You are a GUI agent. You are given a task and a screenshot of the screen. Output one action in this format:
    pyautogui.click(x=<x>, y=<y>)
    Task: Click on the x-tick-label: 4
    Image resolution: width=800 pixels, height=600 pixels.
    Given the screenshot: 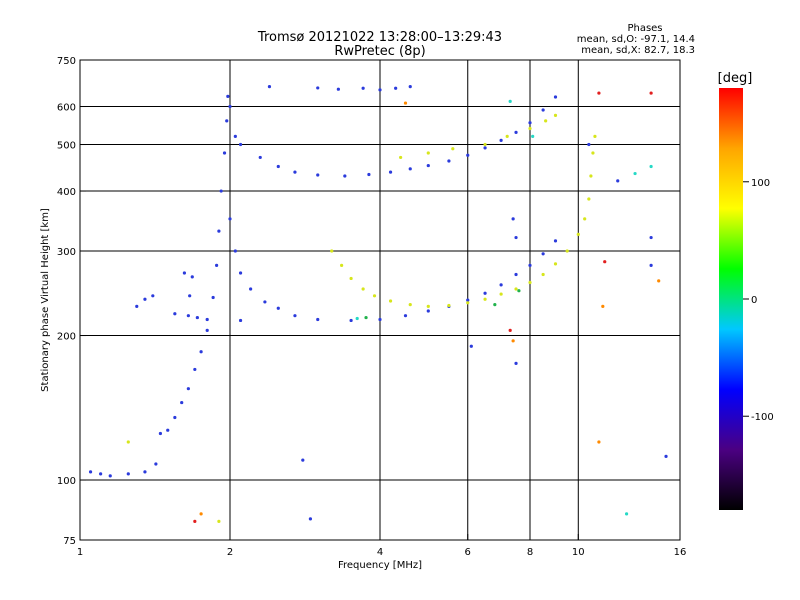 What is the action you would take?
    pyautogui.click(x=380, y=552)
    